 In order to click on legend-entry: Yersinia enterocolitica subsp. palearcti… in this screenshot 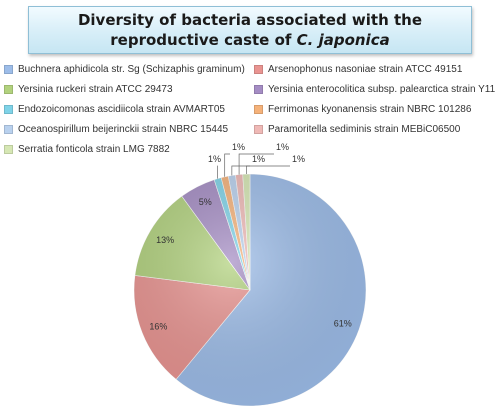, I will do `click(375, 89)`.